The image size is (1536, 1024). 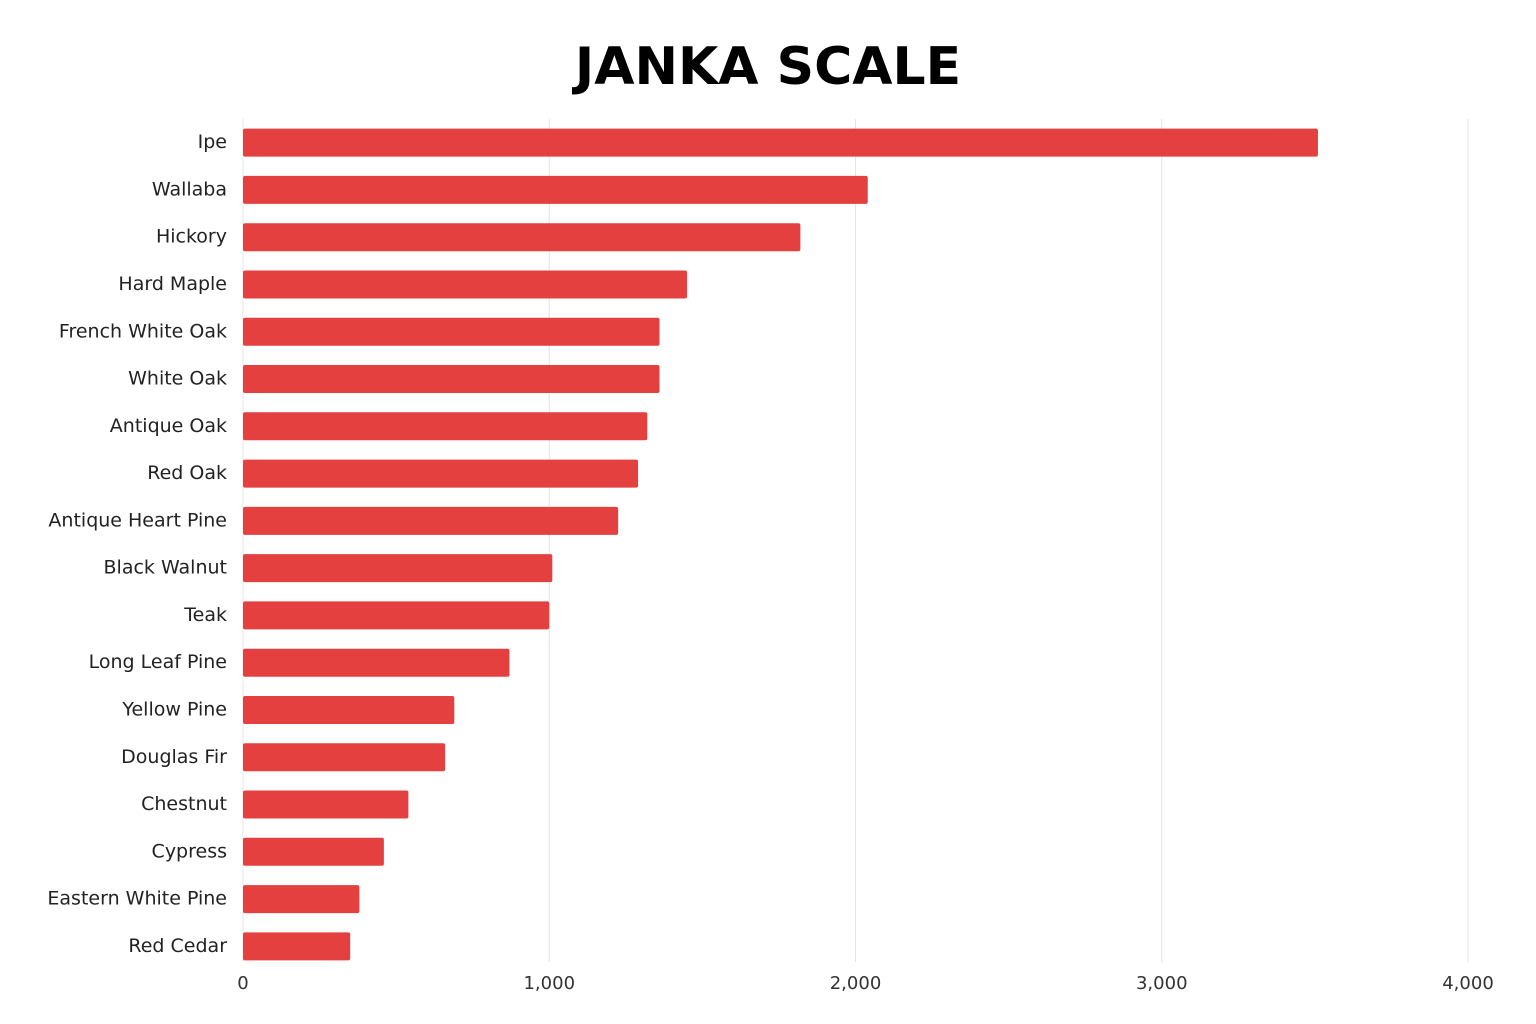 What do you see at coordinates (189, 189) in the screenshot?
I see `y-tick-label: Wallaba` at bounding box center [189, 189].